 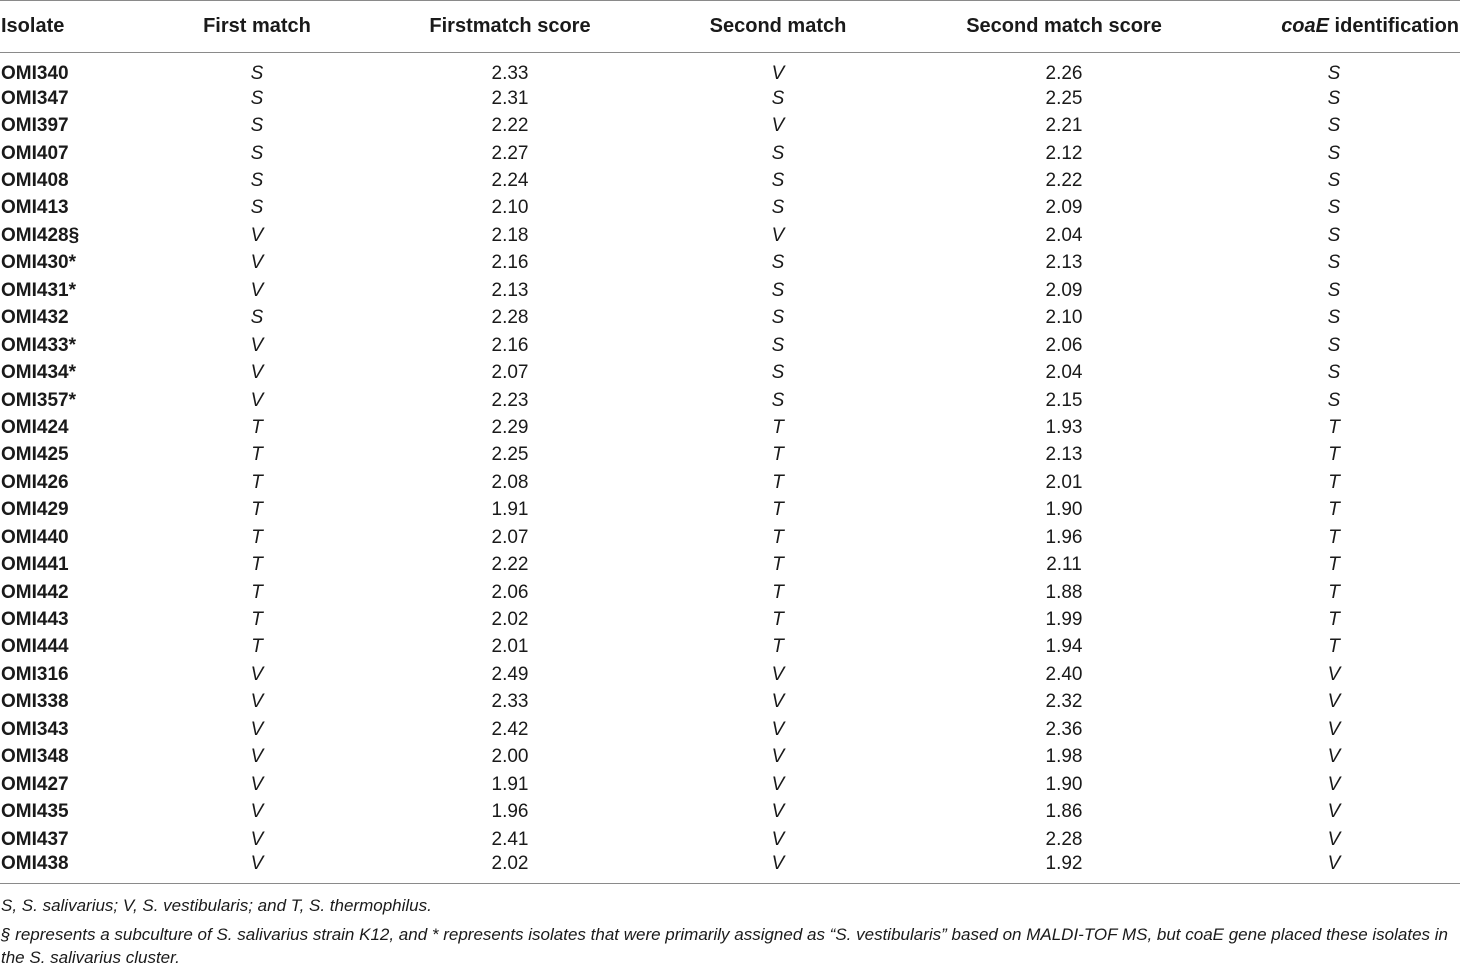 What do you see at coordinates (35, 702) in the screenshot?
I see `isolate-cell: OMI338` at bounding box center [35, 702].